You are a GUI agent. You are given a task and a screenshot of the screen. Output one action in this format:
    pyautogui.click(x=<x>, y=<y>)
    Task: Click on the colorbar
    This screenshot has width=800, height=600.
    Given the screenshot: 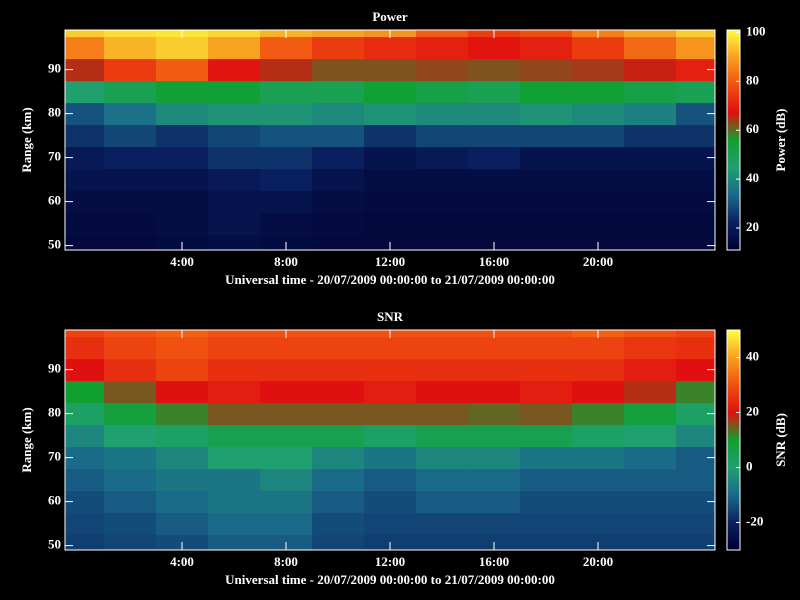 What is the action you would take?
    pyautogui.click(x=733, y=440)
    